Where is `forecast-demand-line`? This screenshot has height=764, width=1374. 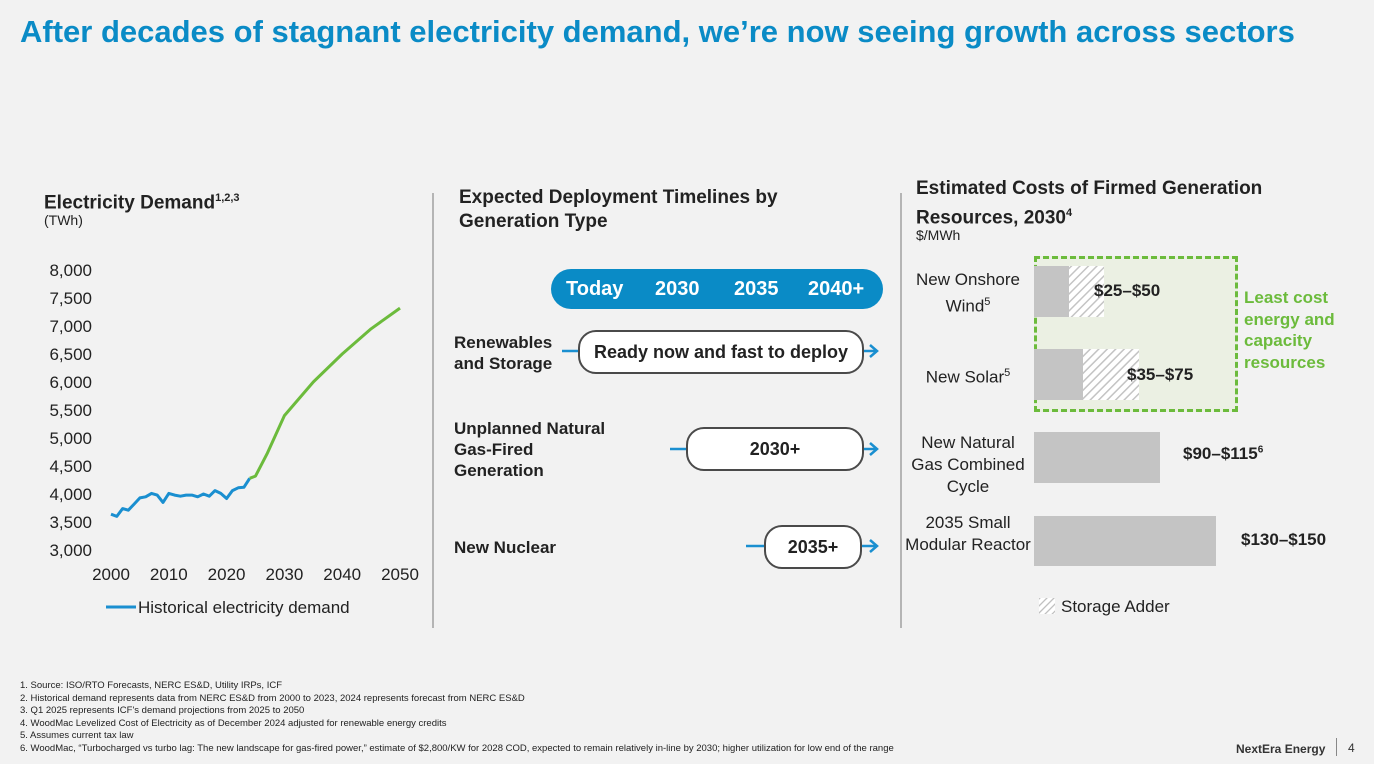
forecast-demand-line is located at coordinates (325, 393).